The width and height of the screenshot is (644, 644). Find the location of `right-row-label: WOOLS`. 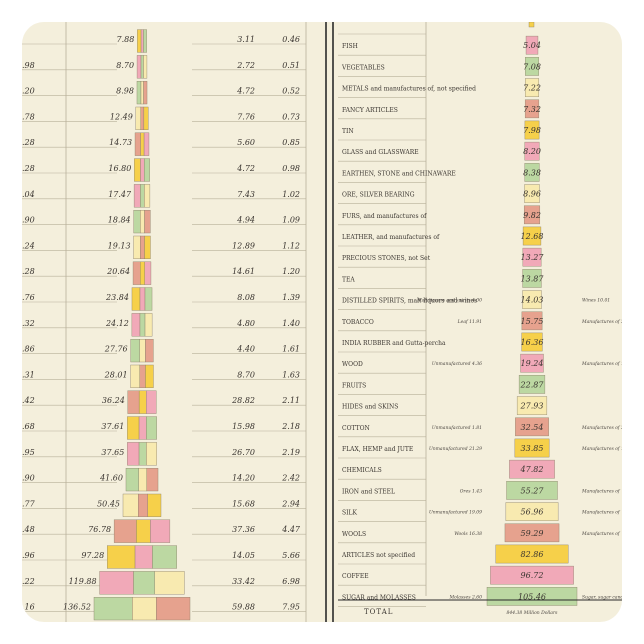

right-row-label: WOOLS is located at coordinates (354, 534).